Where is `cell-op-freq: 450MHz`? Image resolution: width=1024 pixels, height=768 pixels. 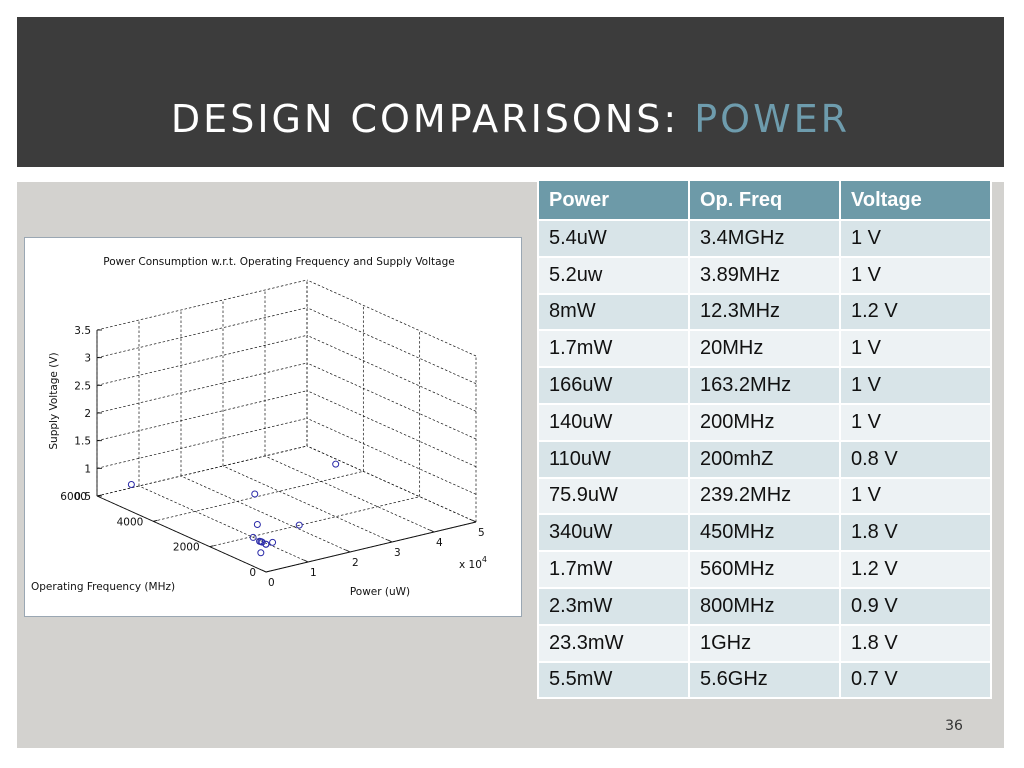
cell-op-freq: 450MHz is located at coordinates (764, 533).